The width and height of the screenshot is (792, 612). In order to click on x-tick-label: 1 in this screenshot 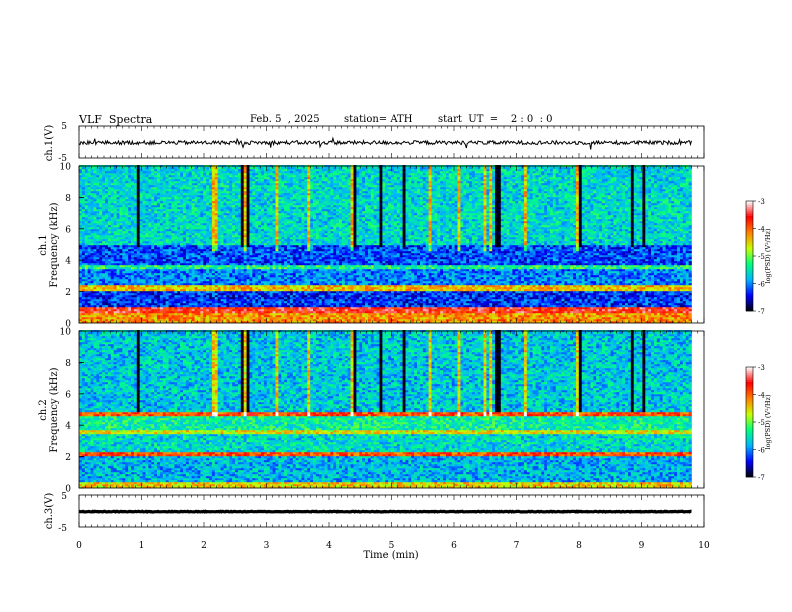, I will do `click(142, 546)`.